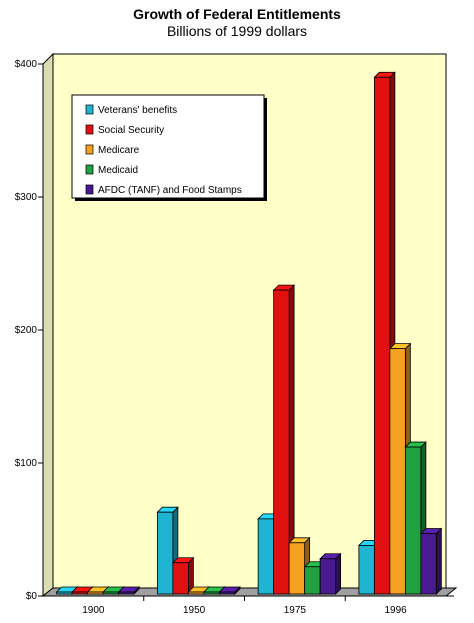 The width and height of the screenshot is (474, 623). What do you see at coordinates (170, 190) in the screenshot?
I see `legend-label: AFDC (TANF) and Food Stamps` at bounding box center [170, 190].